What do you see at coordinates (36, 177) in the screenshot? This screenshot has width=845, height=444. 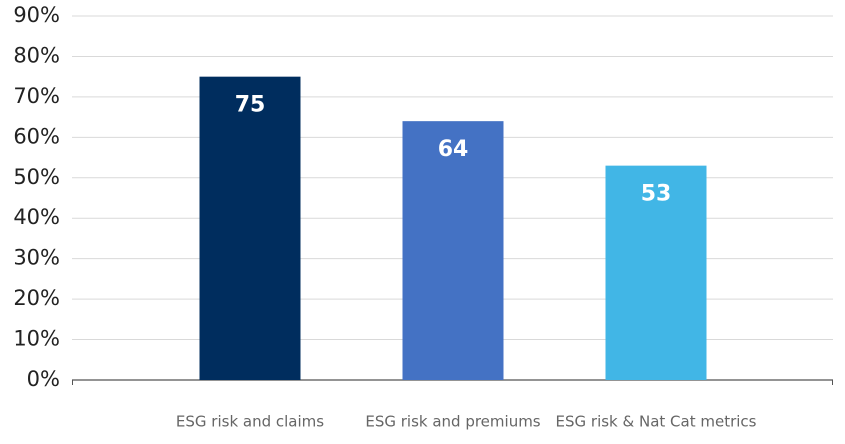 I see `y-tick-label: 50%` at bounding box center [36, 177].